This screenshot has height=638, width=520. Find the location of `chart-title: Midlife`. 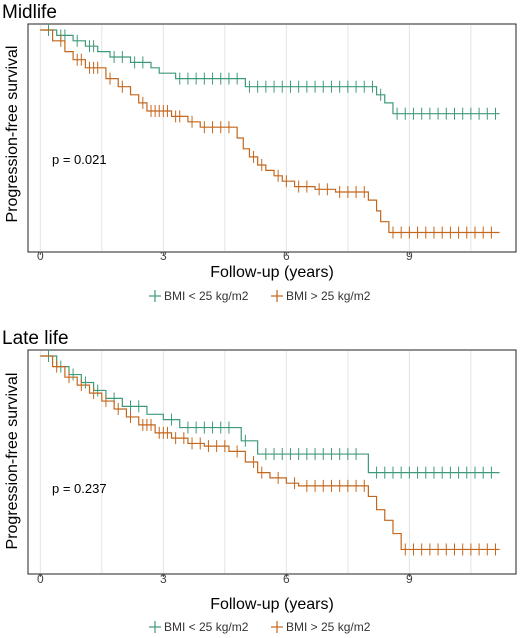

chart-title: Midlife is located at coordinates (29, 12).